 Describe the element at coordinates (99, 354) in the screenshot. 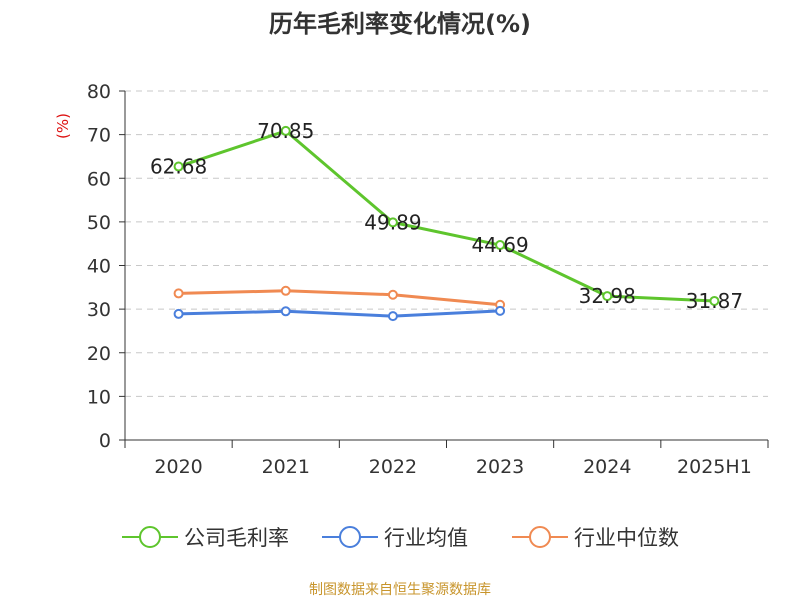

I see `y-tick-label: 20` at that location.